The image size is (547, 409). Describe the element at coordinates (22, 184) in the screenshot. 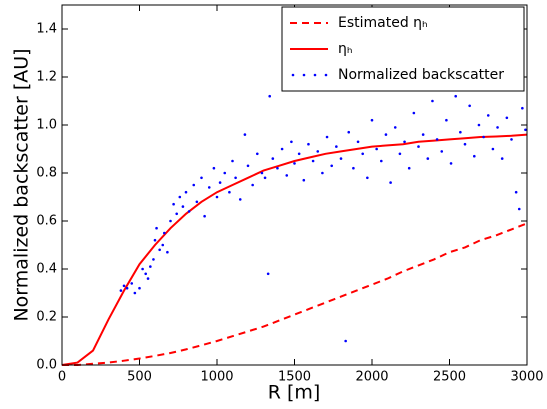

I see `y-axis-label: Normalized backscatter [AU]` at that location.